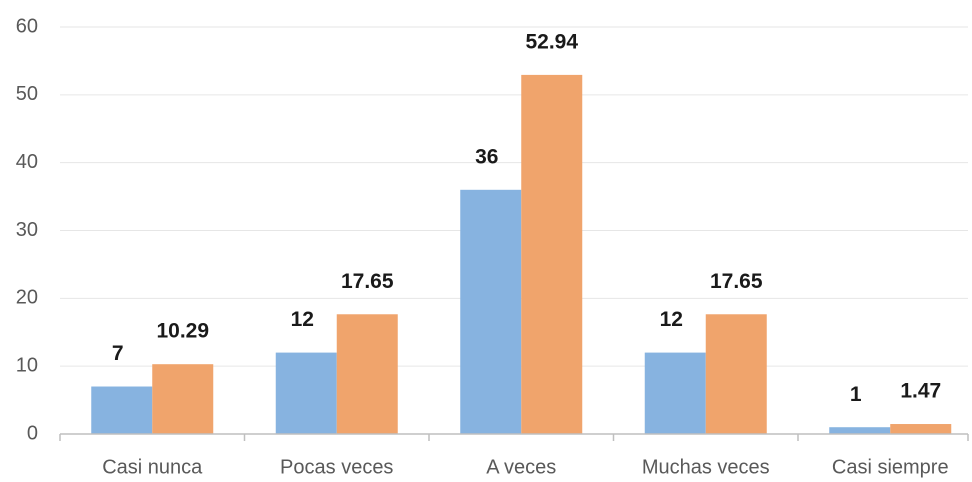 The width and height of the screenshot is (972, 482). What do you see at coordinates (118, 353) in the screenshot?
I see `data-label: 7` at bounding box center [118, 353].